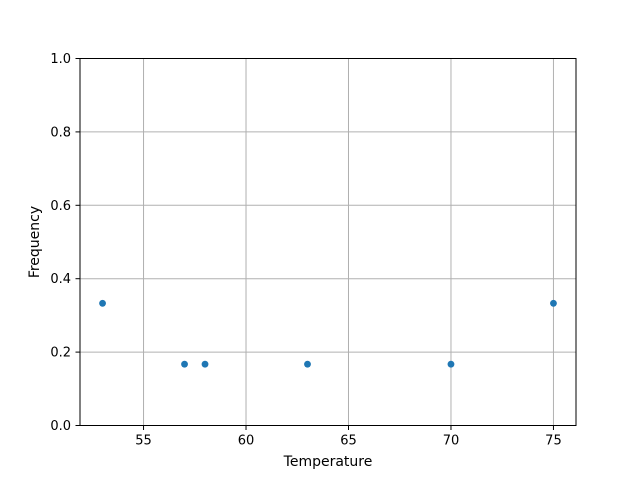  Describe the element at coordinates (553, 441) in the screenshot. I see `x-tick-label: 75` at that location.